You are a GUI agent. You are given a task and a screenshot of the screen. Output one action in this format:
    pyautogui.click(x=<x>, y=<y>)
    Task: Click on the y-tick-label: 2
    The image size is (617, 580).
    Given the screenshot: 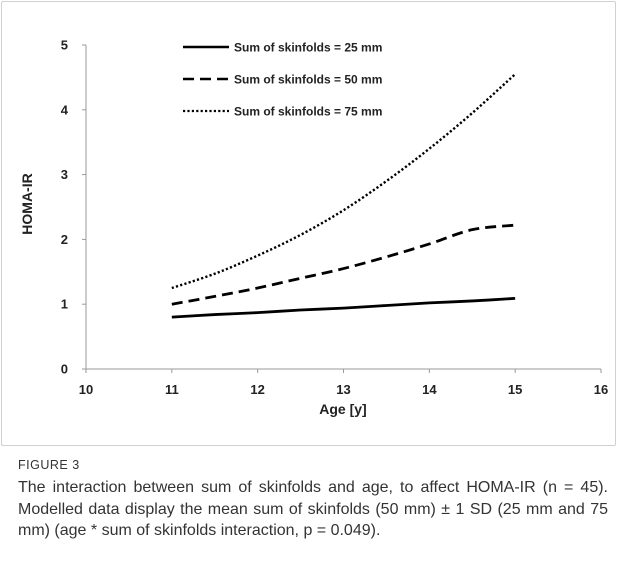 What is the action you would take?
    pyautogui.click(x=64, y=239)
    